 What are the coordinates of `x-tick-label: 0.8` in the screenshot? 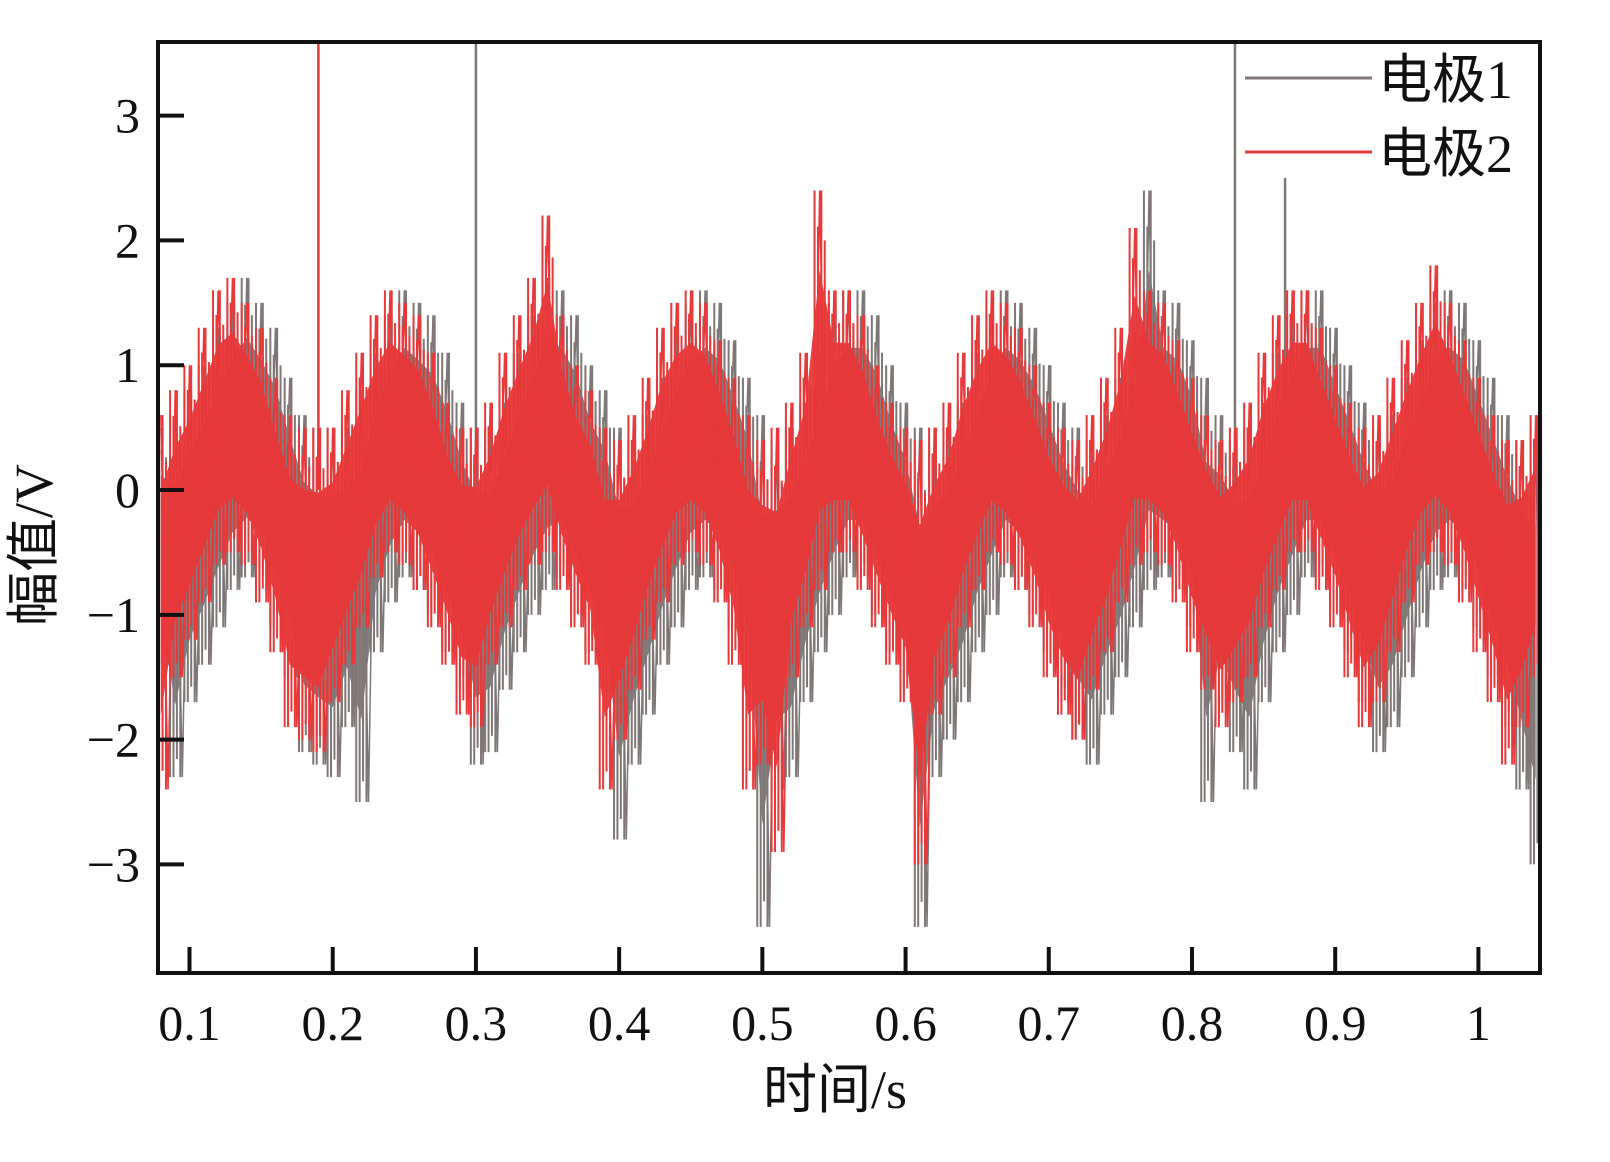 It's located at (1192, 1023).